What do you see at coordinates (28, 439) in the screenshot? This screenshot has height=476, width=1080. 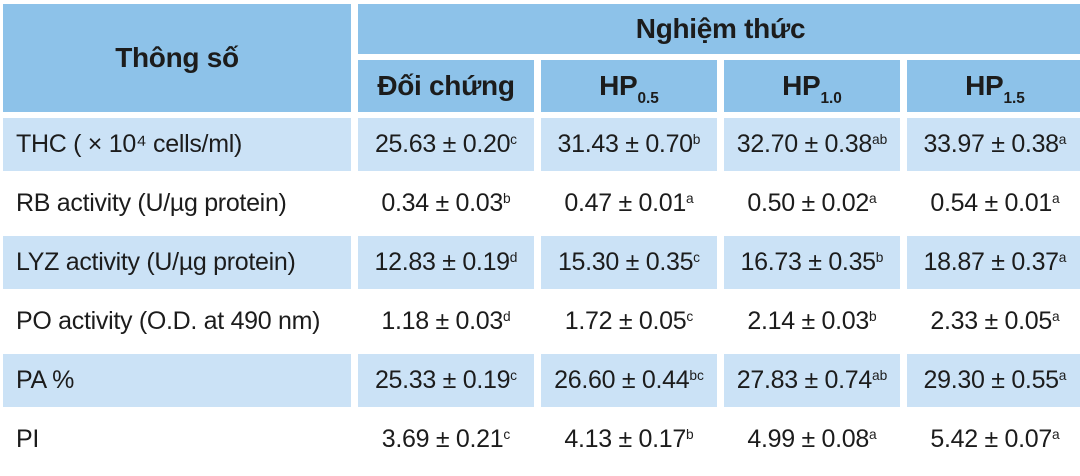 I see `row-label: PI` at bounding box center [28, 439].